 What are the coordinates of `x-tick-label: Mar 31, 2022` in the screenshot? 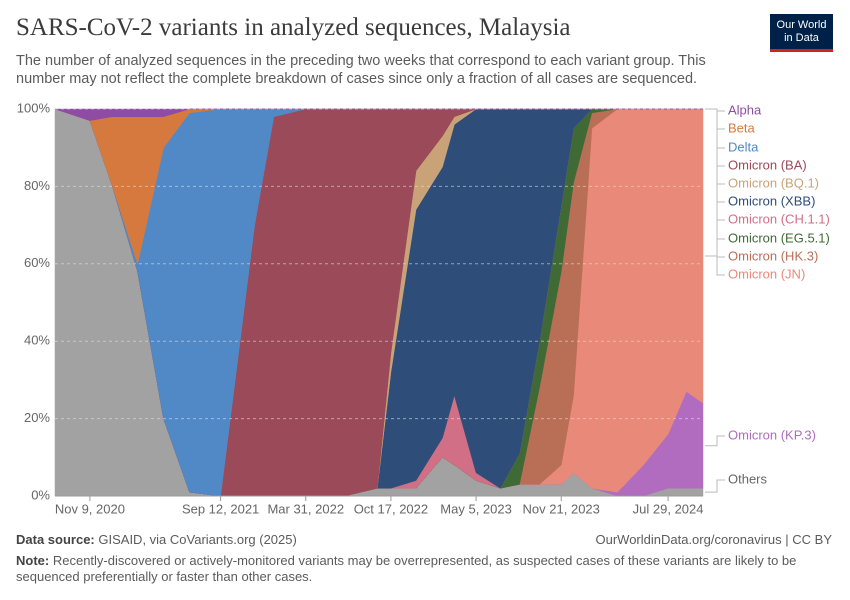 It's located at (305, 508).